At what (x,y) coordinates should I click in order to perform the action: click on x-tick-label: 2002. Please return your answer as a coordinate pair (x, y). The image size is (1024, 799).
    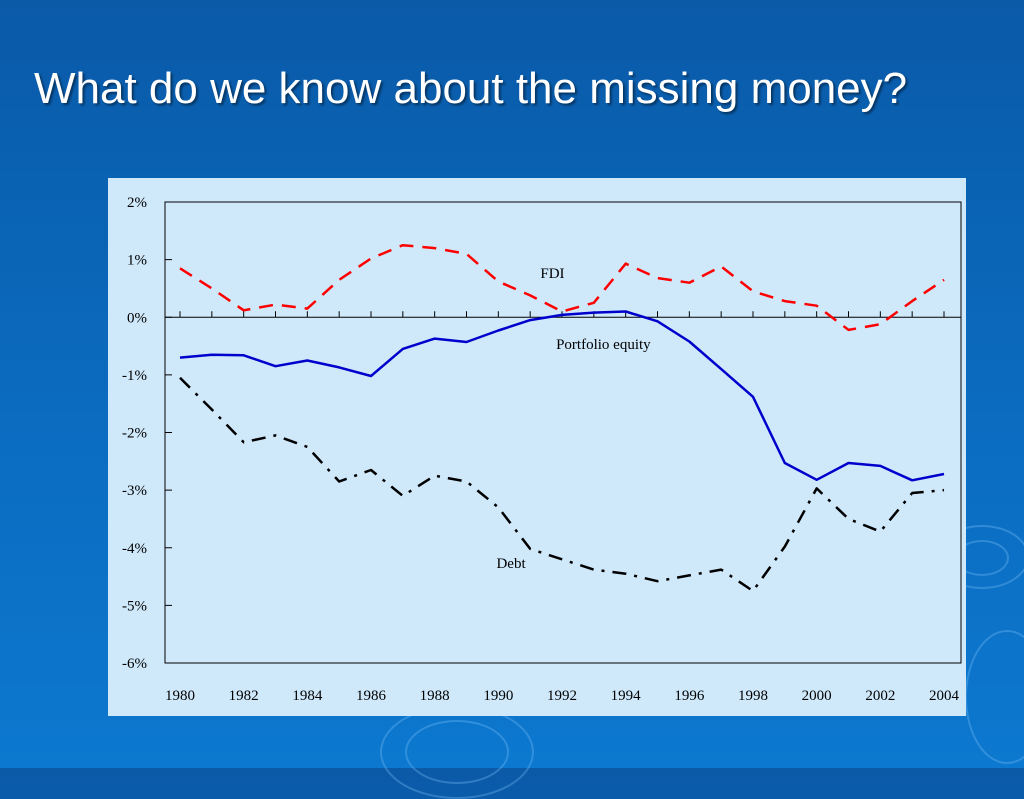
    Looking at the image, I should click on (880, 696).